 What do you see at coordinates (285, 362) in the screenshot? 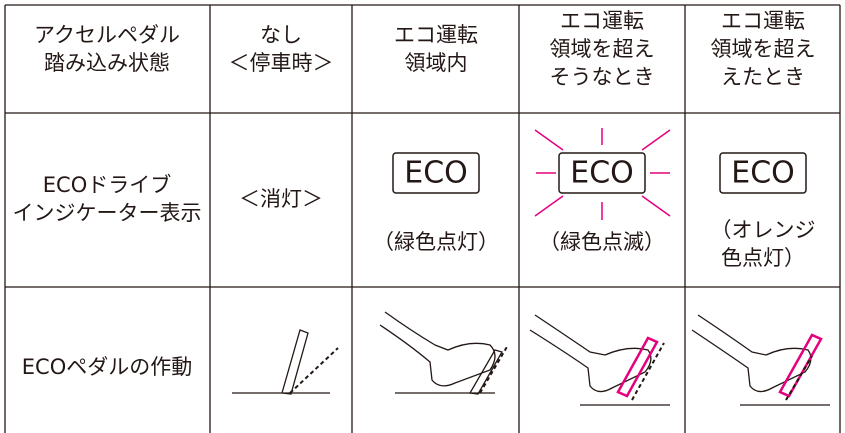
I see `pedal-idle` at bounding box center [285, 362].